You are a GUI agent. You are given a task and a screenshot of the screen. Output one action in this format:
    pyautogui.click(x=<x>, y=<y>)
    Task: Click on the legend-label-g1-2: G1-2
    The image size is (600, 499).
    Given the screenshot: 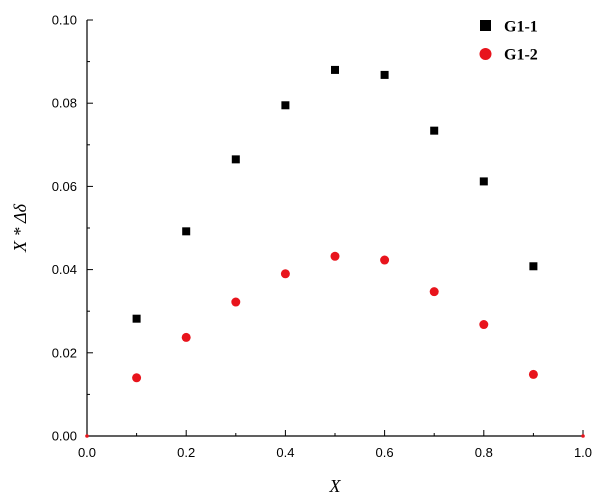 What is the action you would take?
    pyautogui.click(x=521, y=55)
    